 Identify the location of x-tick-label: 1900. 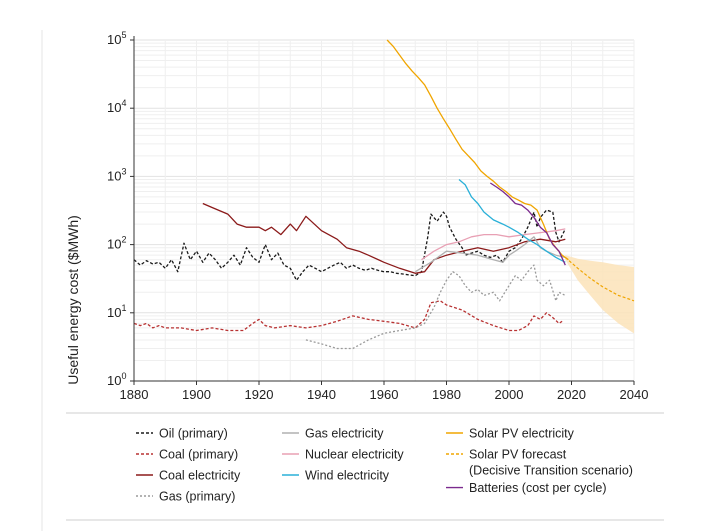
(196, 394).